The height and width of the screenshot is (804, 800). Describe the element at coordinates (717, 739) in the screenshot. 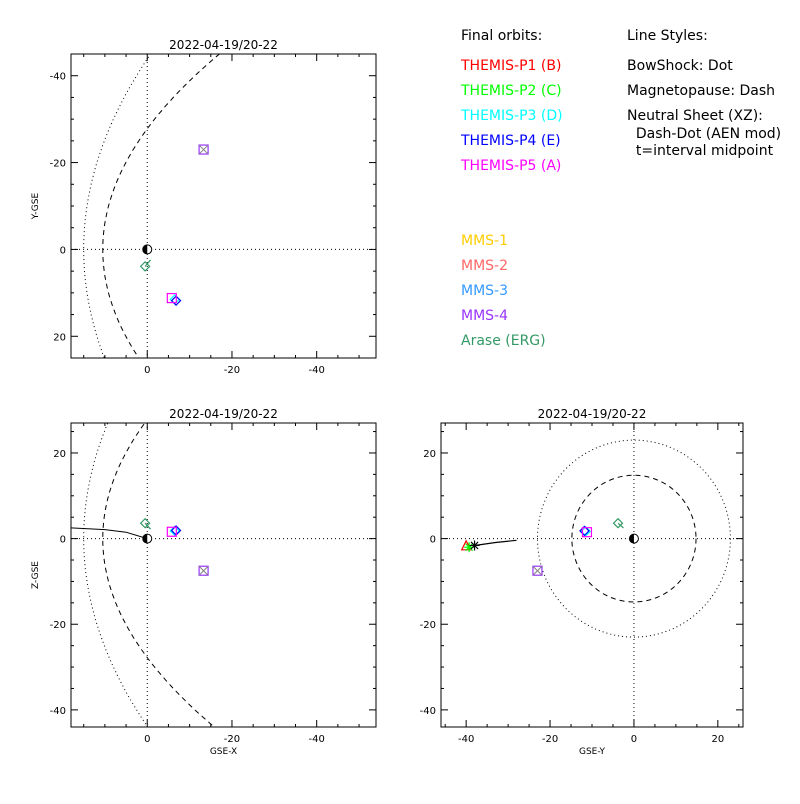

I see `x-tick-label: 20` at that location.